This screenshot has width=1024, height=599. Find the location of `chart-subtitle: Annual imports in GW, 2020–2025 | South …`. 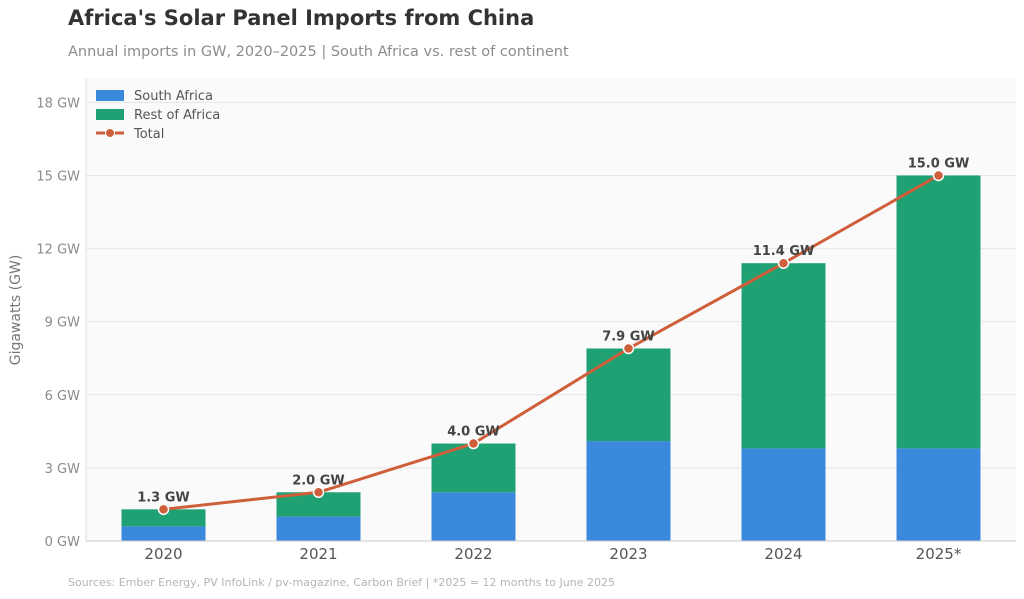

chart-subtitle: Annual imports in GW, 2020–2025 | South … is located at coordinates (318, 52).